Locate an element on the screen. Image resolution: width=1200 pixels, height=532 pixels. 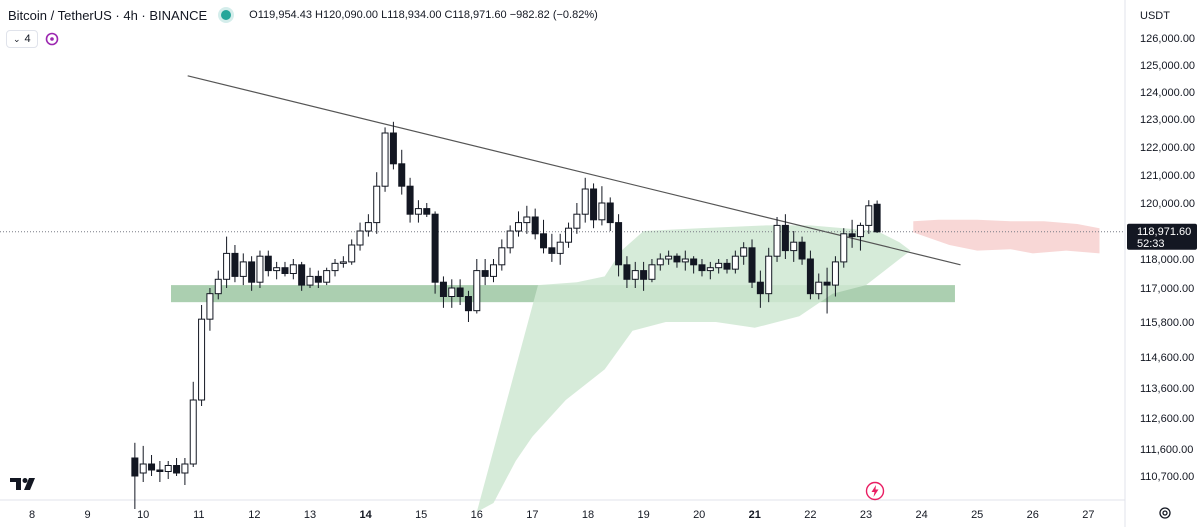
market-status-icon is located at coordinates (226, 15).